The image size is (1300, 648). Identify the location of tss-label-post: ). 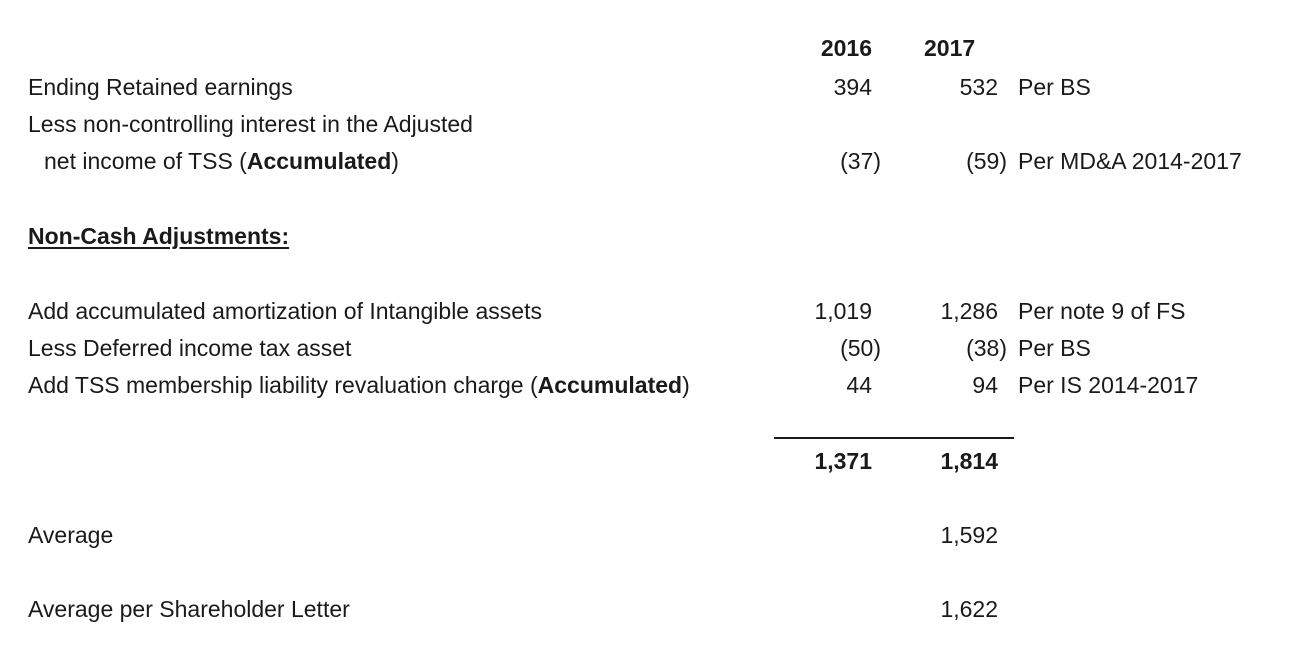
(686, 385).